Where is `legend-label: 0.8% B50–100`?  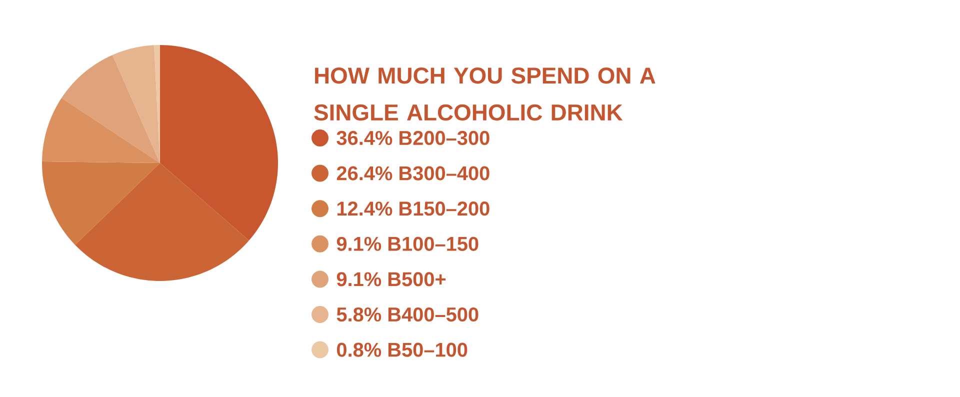 legend-label: 0.8% B50–100 is located at coordinates (402, 349).